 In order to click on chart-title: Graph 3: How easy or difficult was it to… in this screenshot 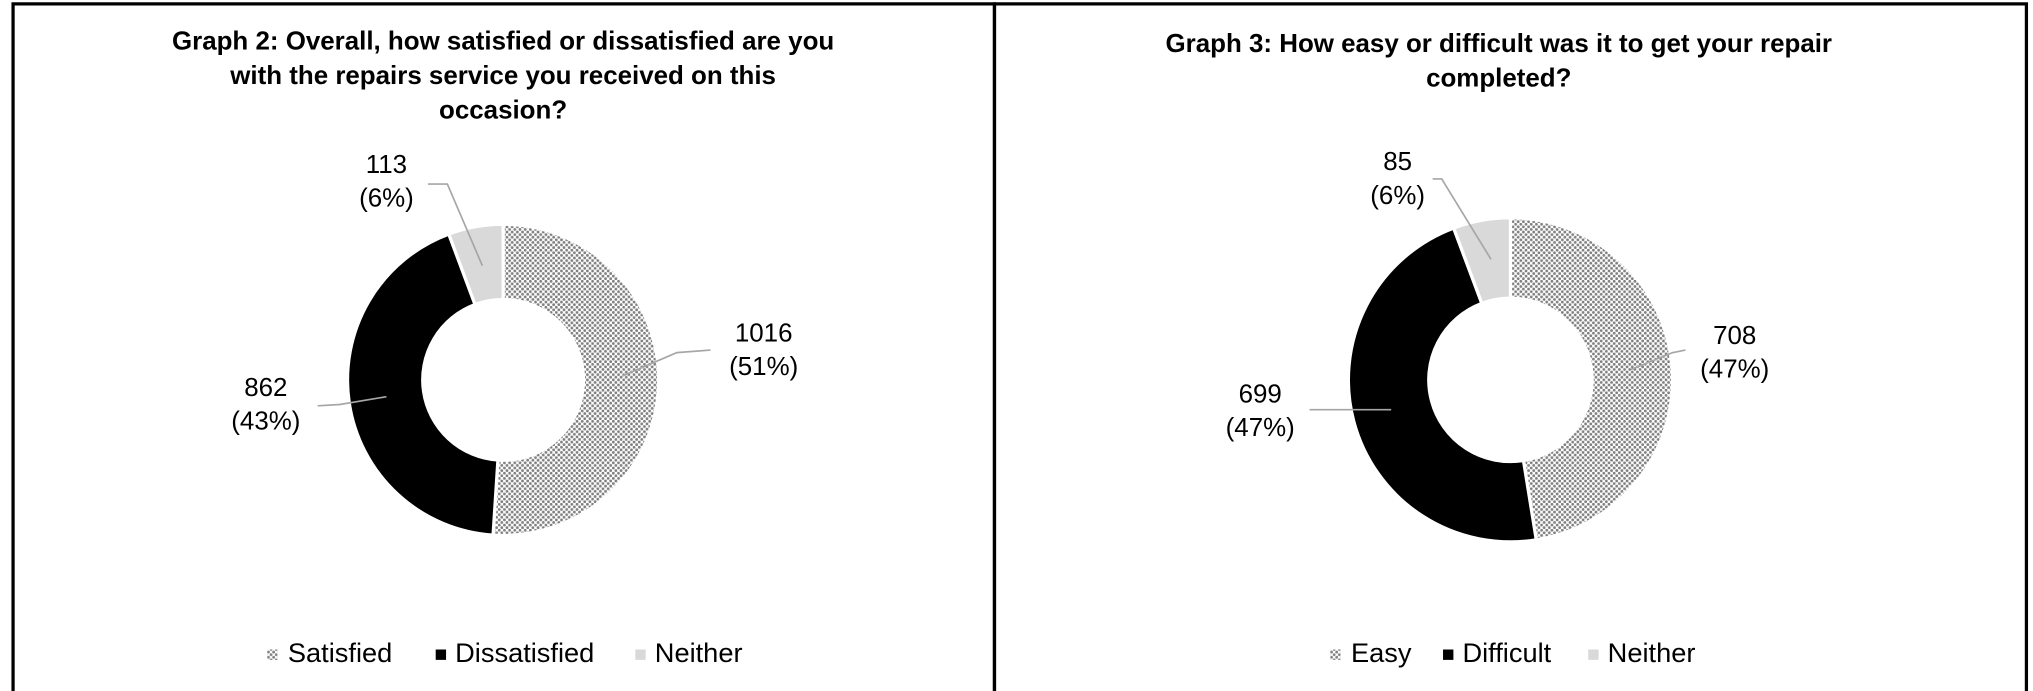, I will do `click(1499, 44)`.